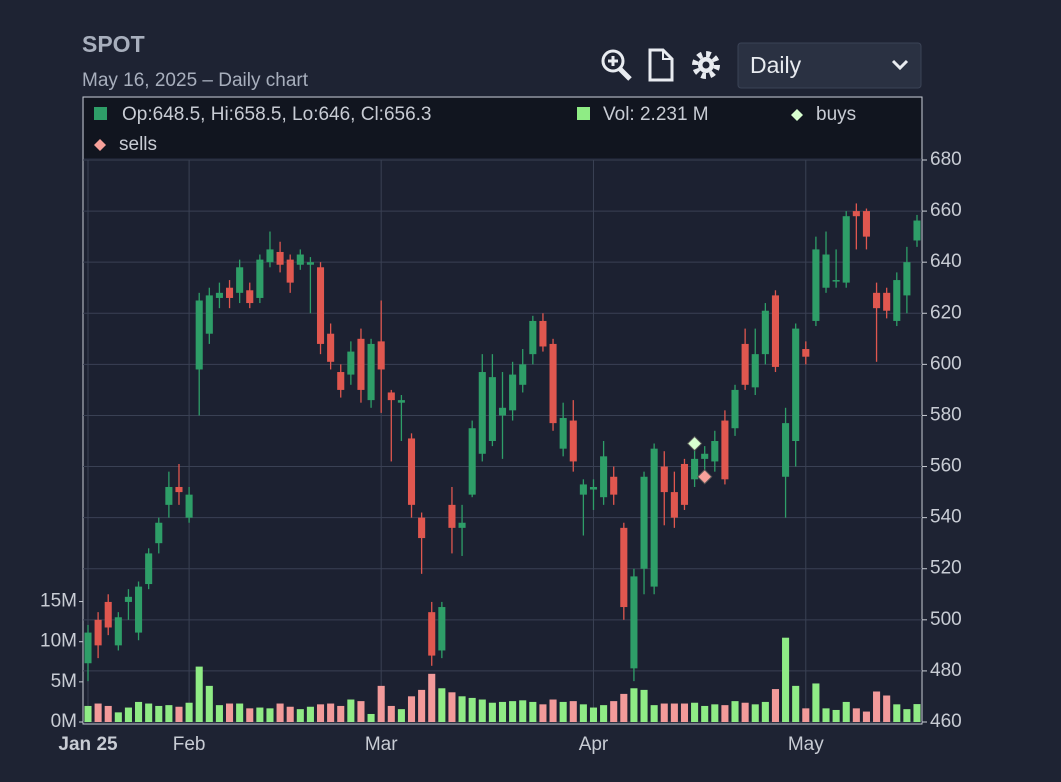  Describe the element at coordinates (706, 65) in the screenshot. I see `settings-icon` at that location.